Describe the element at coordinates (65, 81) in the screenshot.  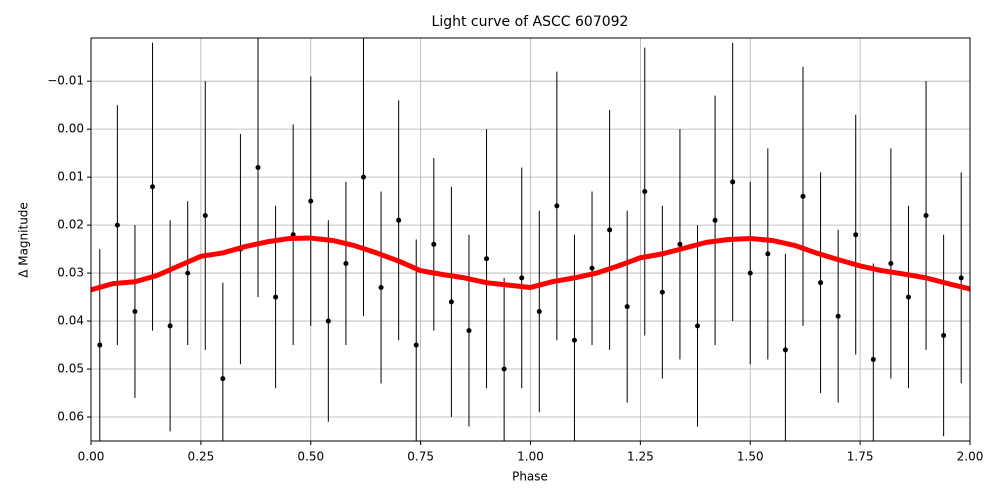
I see `y-tick-label: −0.01` at that location.